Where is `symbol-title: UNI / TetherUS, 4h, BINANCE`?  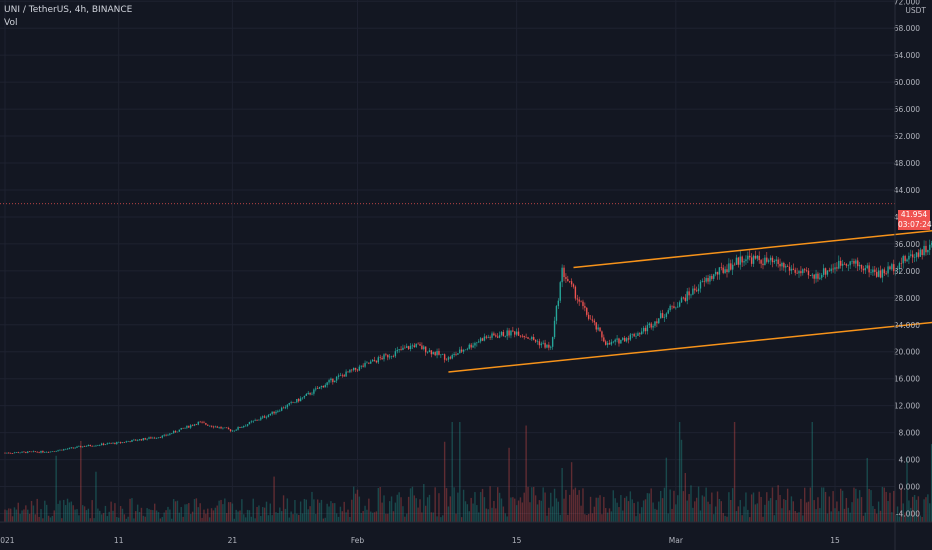
symbol-title: UNI / TetherUS, 4h, BINANCE is located at coordinates (68, 10).